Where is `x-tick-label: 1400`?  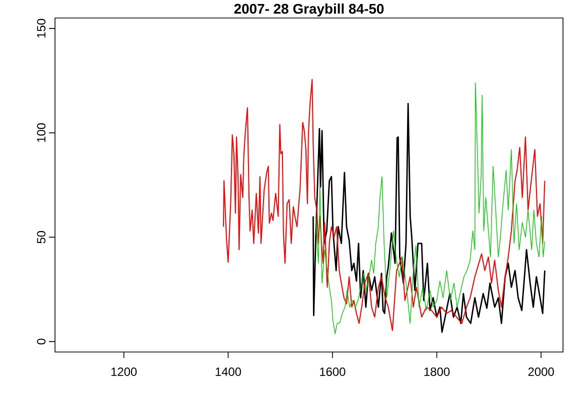 x-tick-label: 1400 is located at coordinates (228, 372).